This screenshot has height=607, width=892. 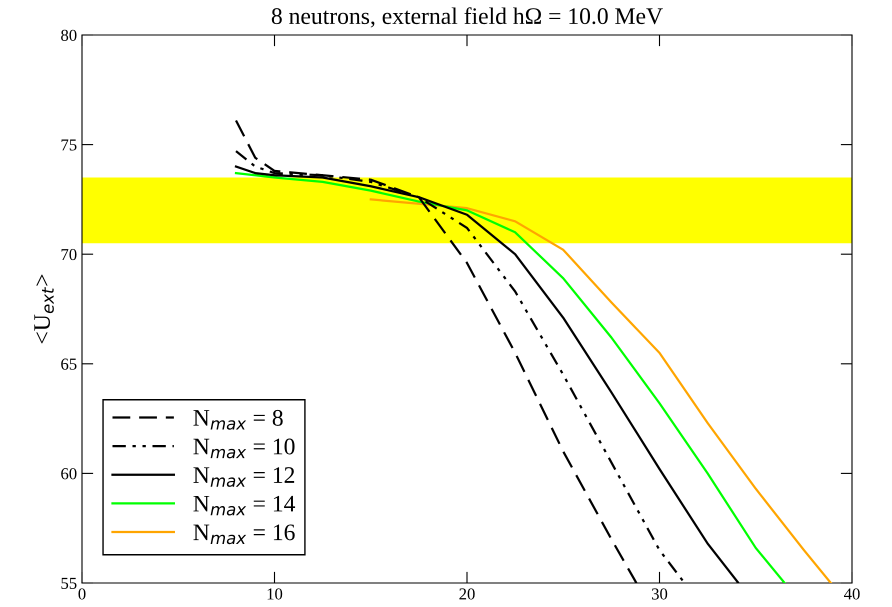 I want to click on legend-label: N$_{max}$ = 12, so click(x=243, y=477).